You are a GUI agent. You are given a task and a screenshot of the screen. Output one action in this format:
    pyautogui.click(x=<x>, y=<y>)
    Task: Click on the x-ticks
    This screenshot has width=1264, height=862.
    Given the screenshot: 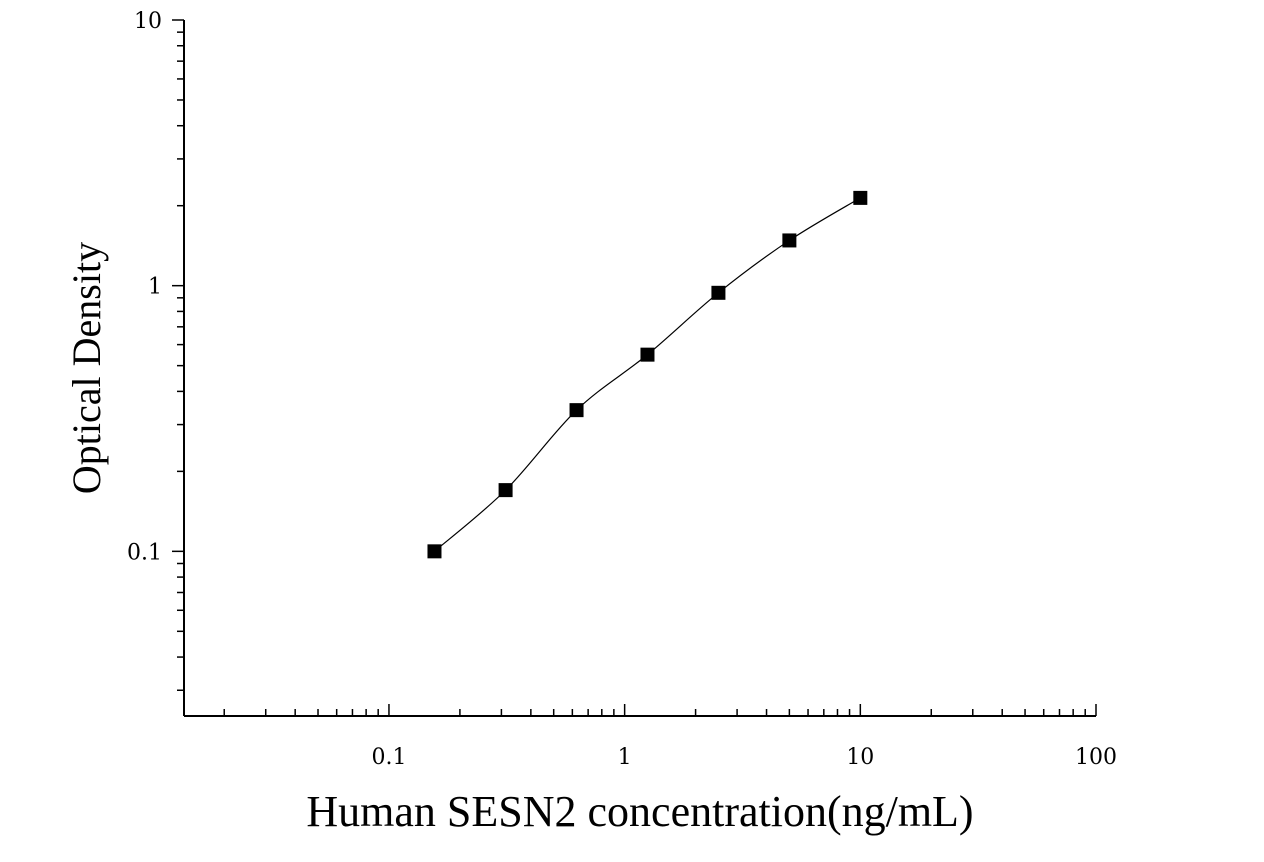 What is the action you would take?
    pyautogui.click(x=660, y=710)
    